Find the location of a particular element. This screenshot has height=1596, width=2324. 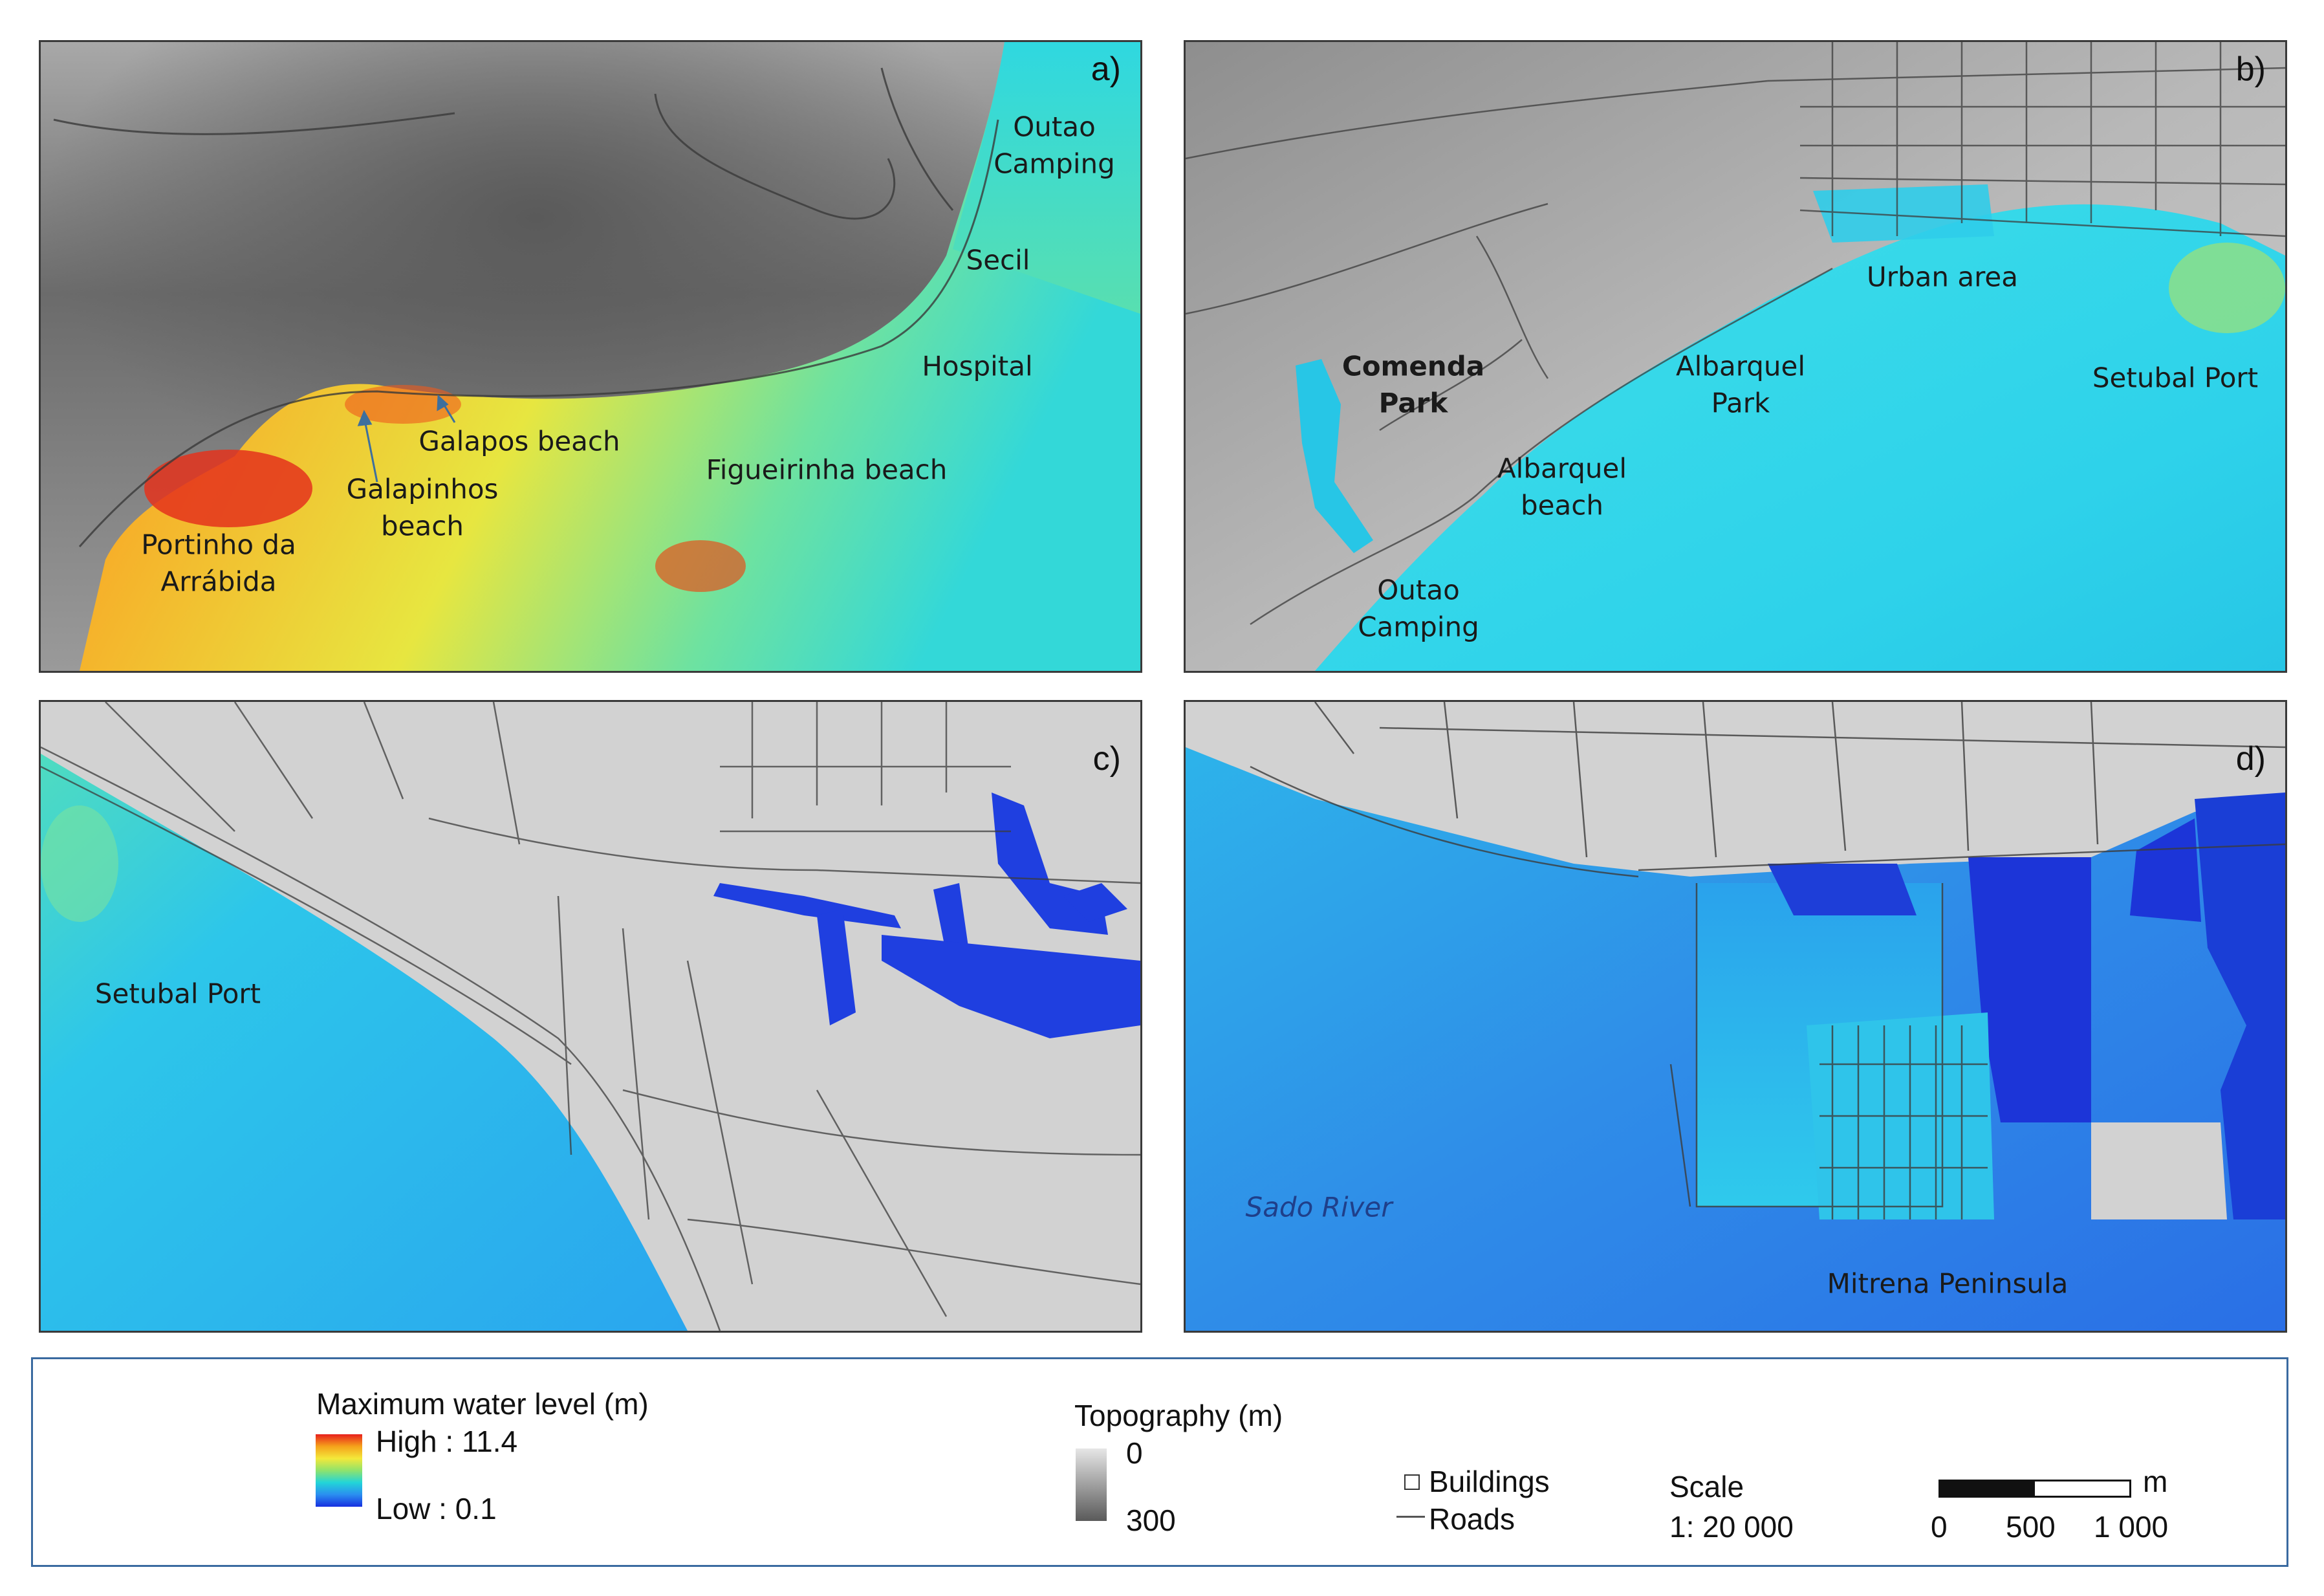

label-setubal-port: Setubal Port is located at coordinates (2175, 378).